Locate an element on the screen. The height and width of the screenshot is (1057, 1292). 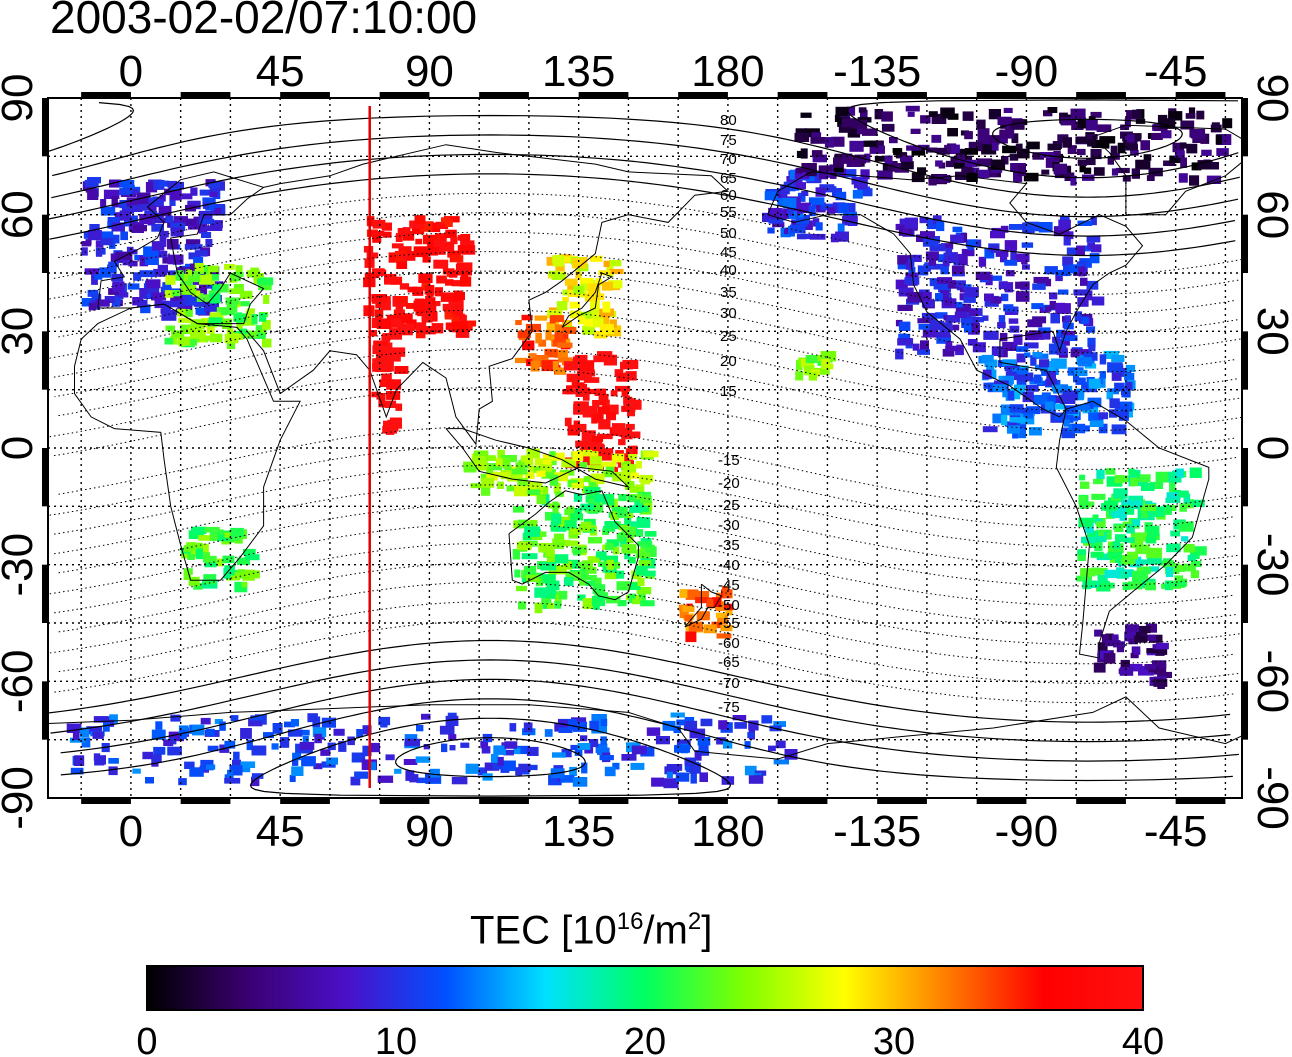
coastline is located at coordinates (573, 545).